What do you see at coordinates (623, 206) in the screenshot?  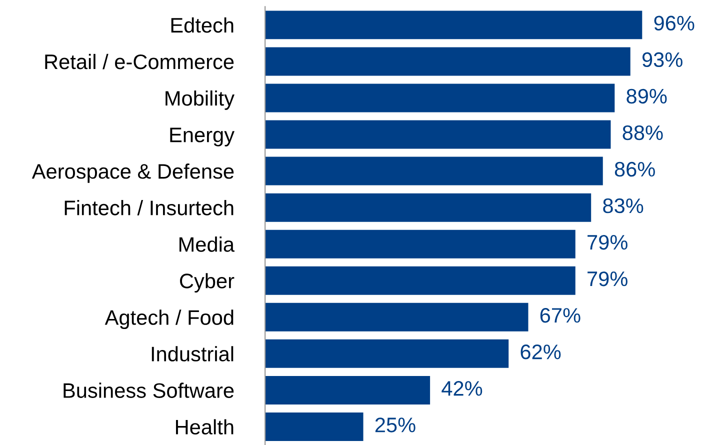 I see `data-label: 83%` at bounding box center [623, 206].